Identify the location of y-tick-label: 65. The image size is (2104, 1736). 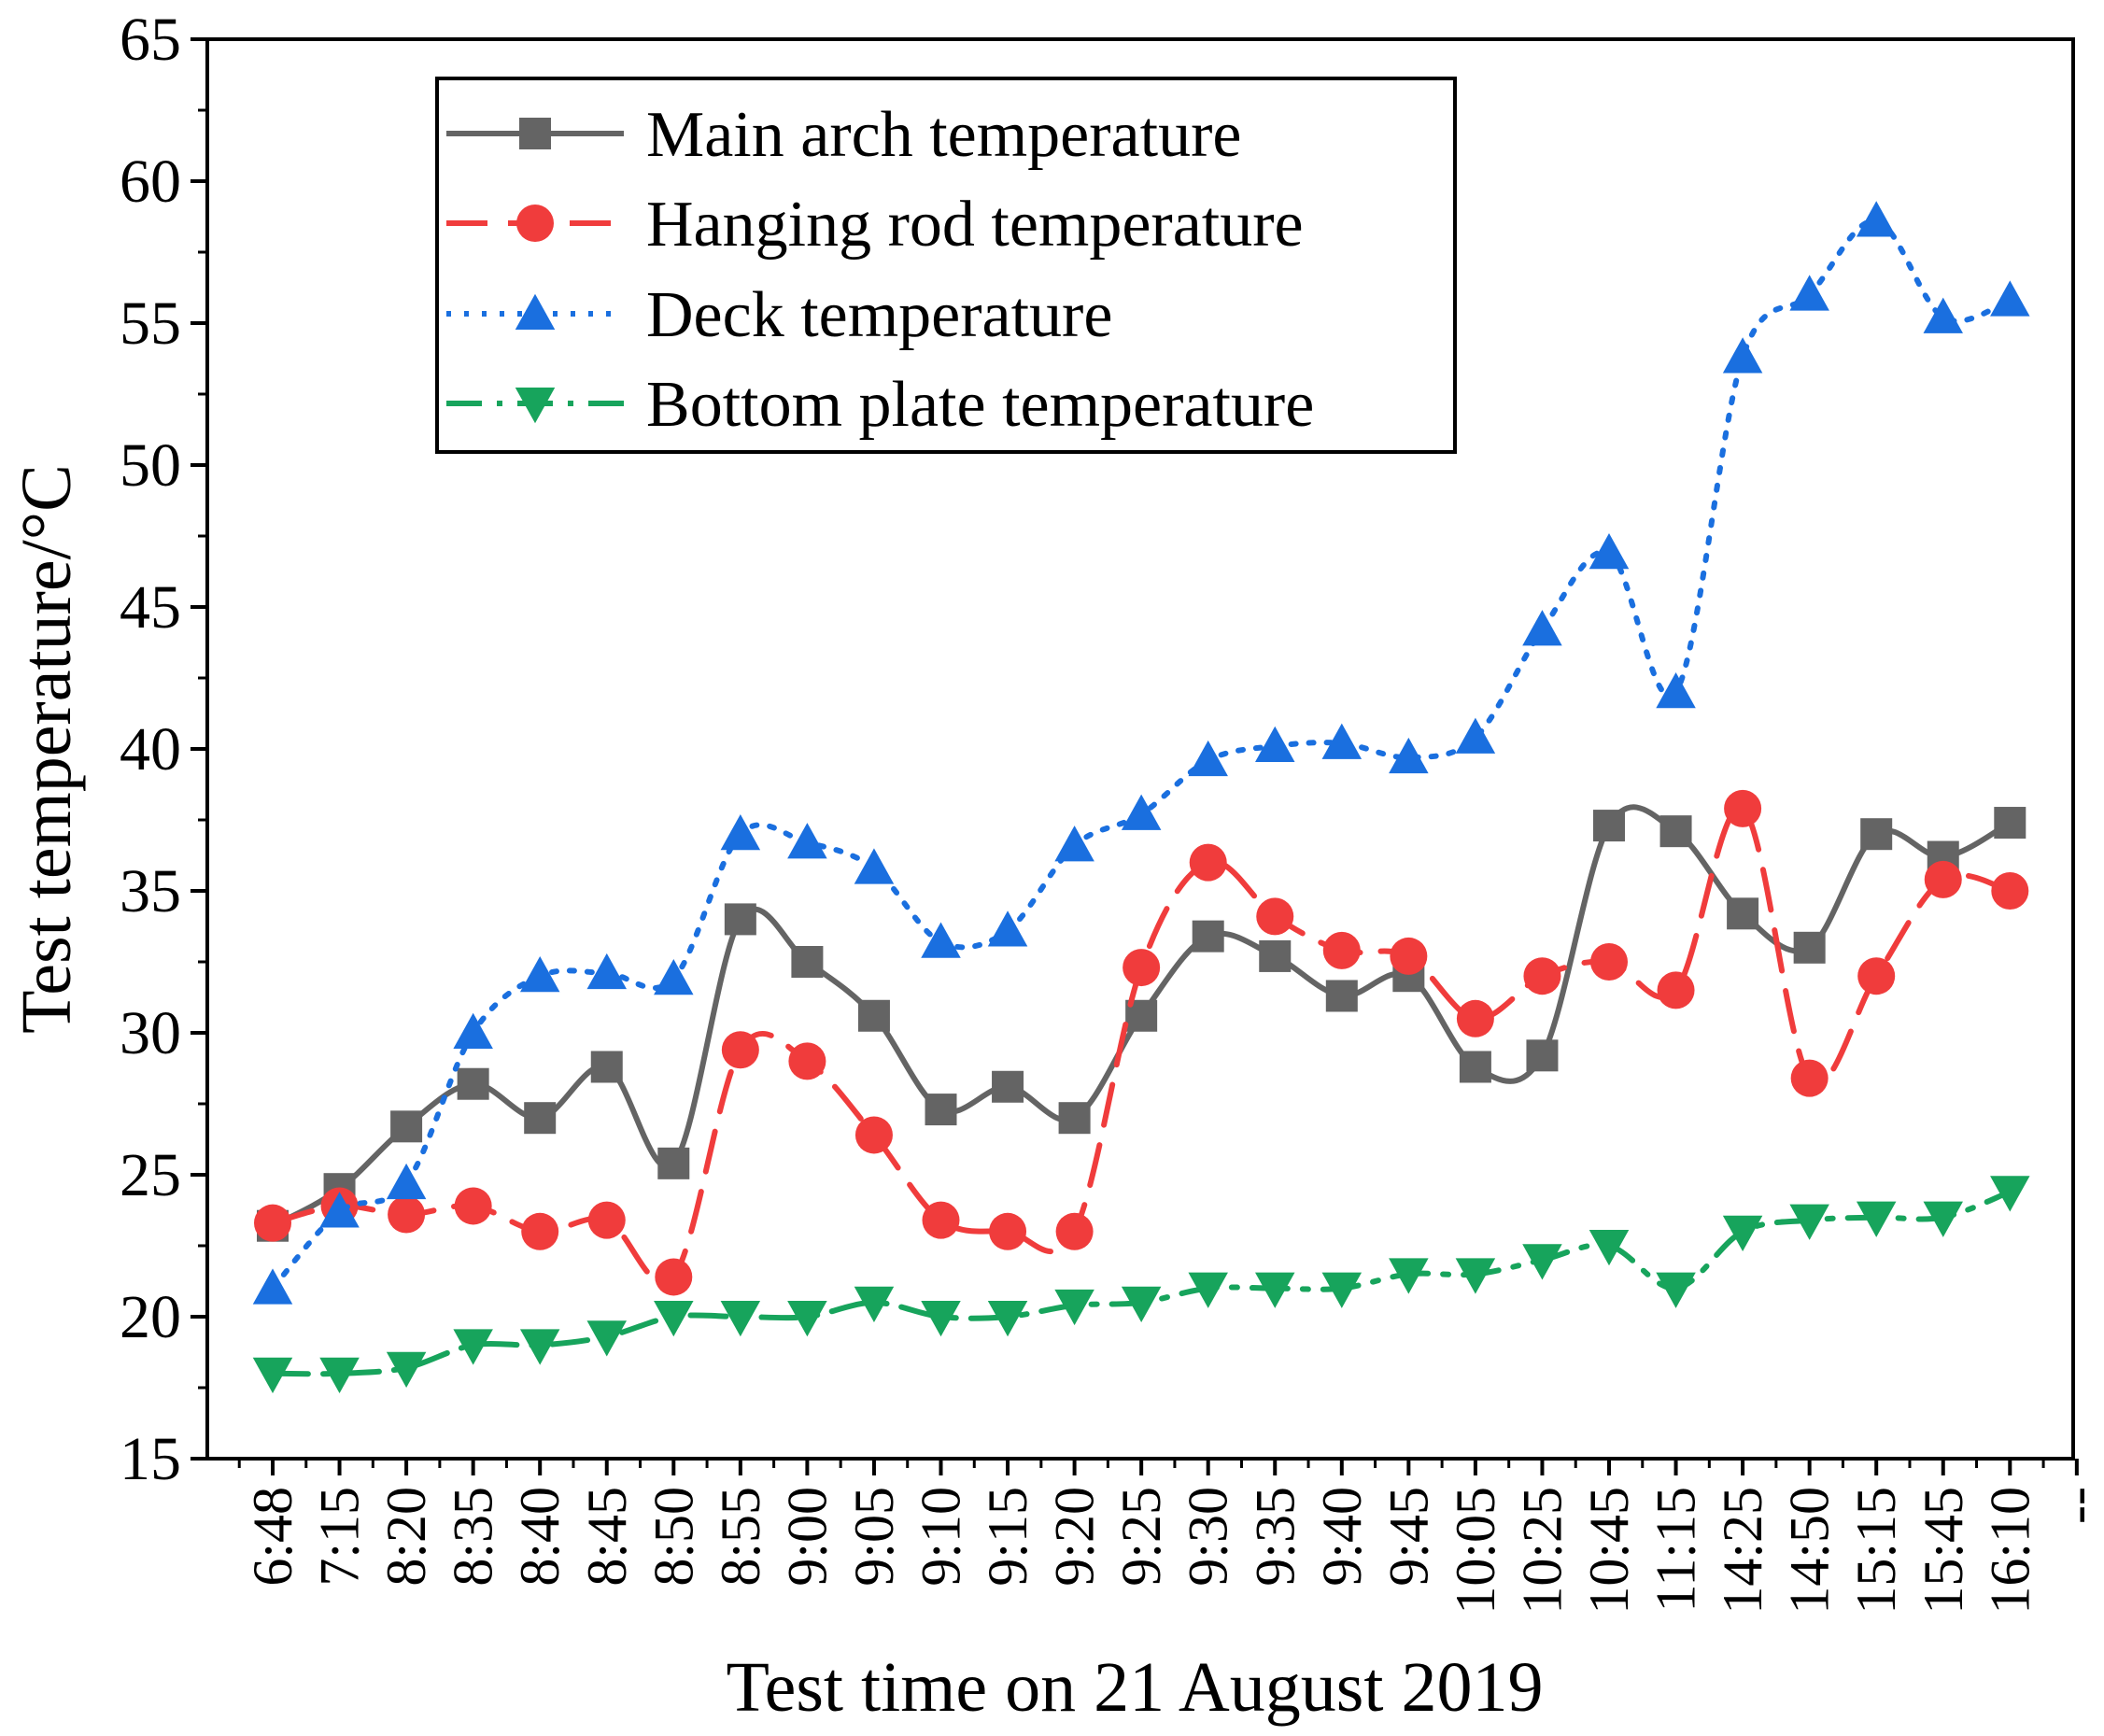
(151, 40).